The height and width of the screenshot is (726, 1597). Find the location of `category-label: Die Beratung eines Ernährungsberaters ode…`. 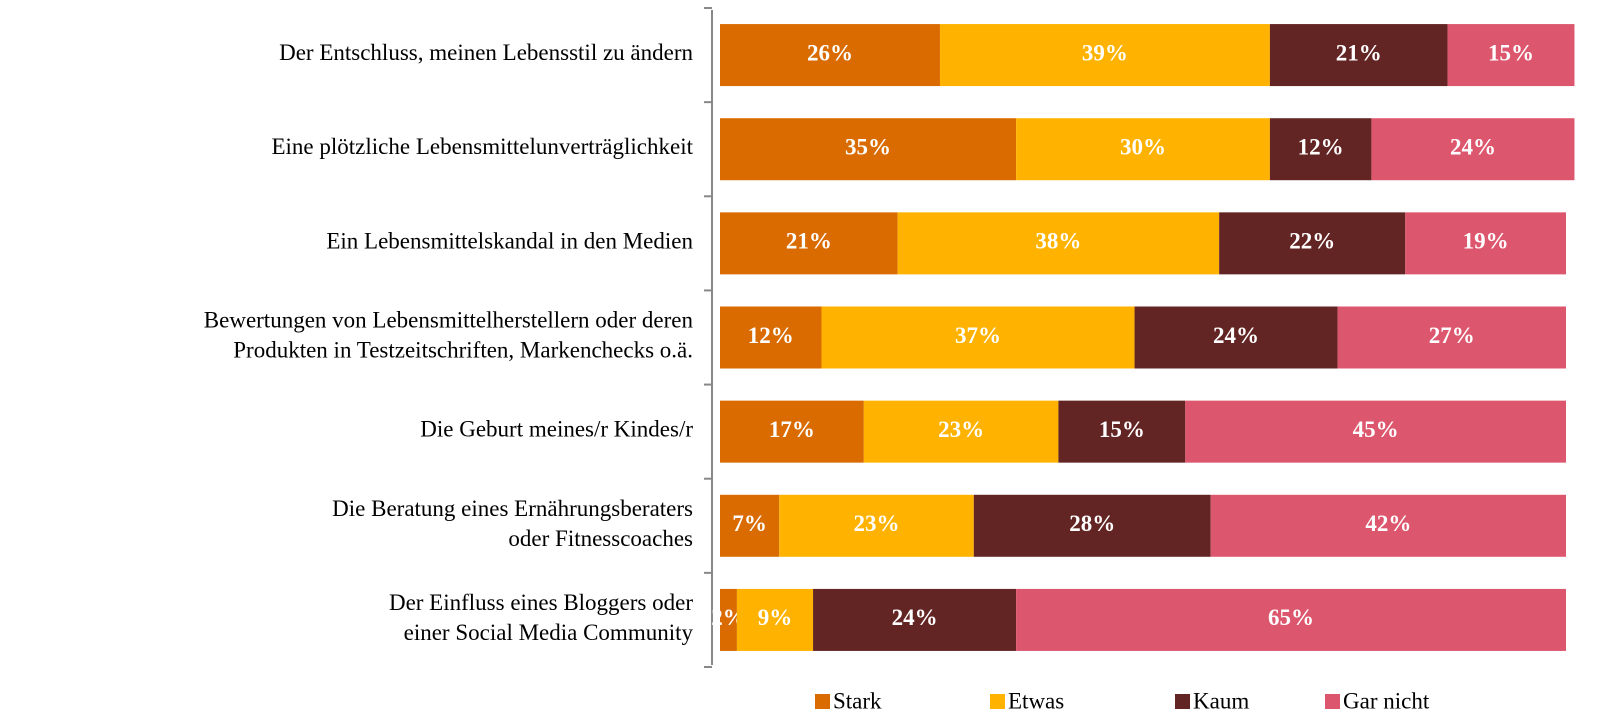

category-label: Die Beratung eines Ernährungsberaters ode… is located at coordinates (512, 523).